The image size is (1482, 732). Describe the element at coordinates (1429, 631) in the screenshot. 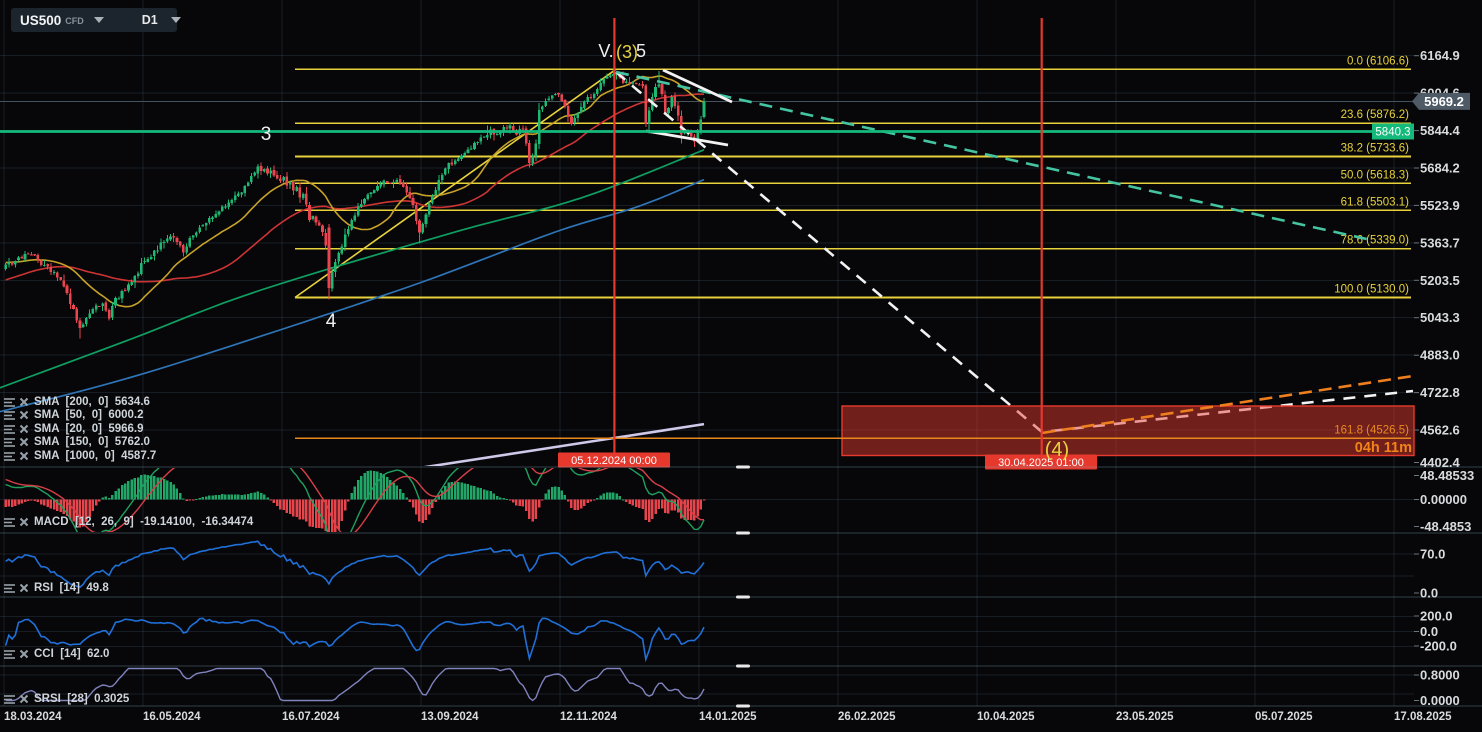

I see `cci-tick-label: 0.0` at that location.